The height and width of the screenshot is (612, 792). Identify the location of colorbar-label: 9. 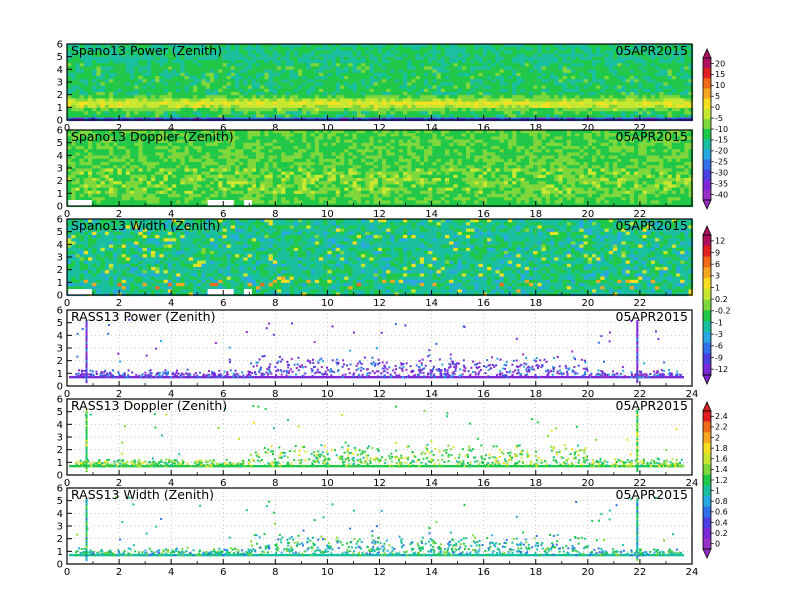
(717, 252).